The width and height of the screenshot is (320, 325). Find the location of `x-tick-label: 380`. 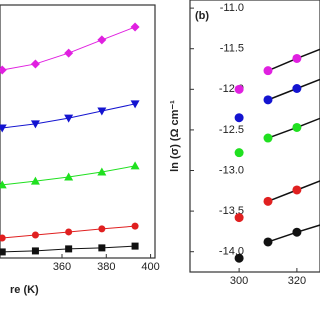

x-tick-label: 380 is located at coordinates (106, 267).